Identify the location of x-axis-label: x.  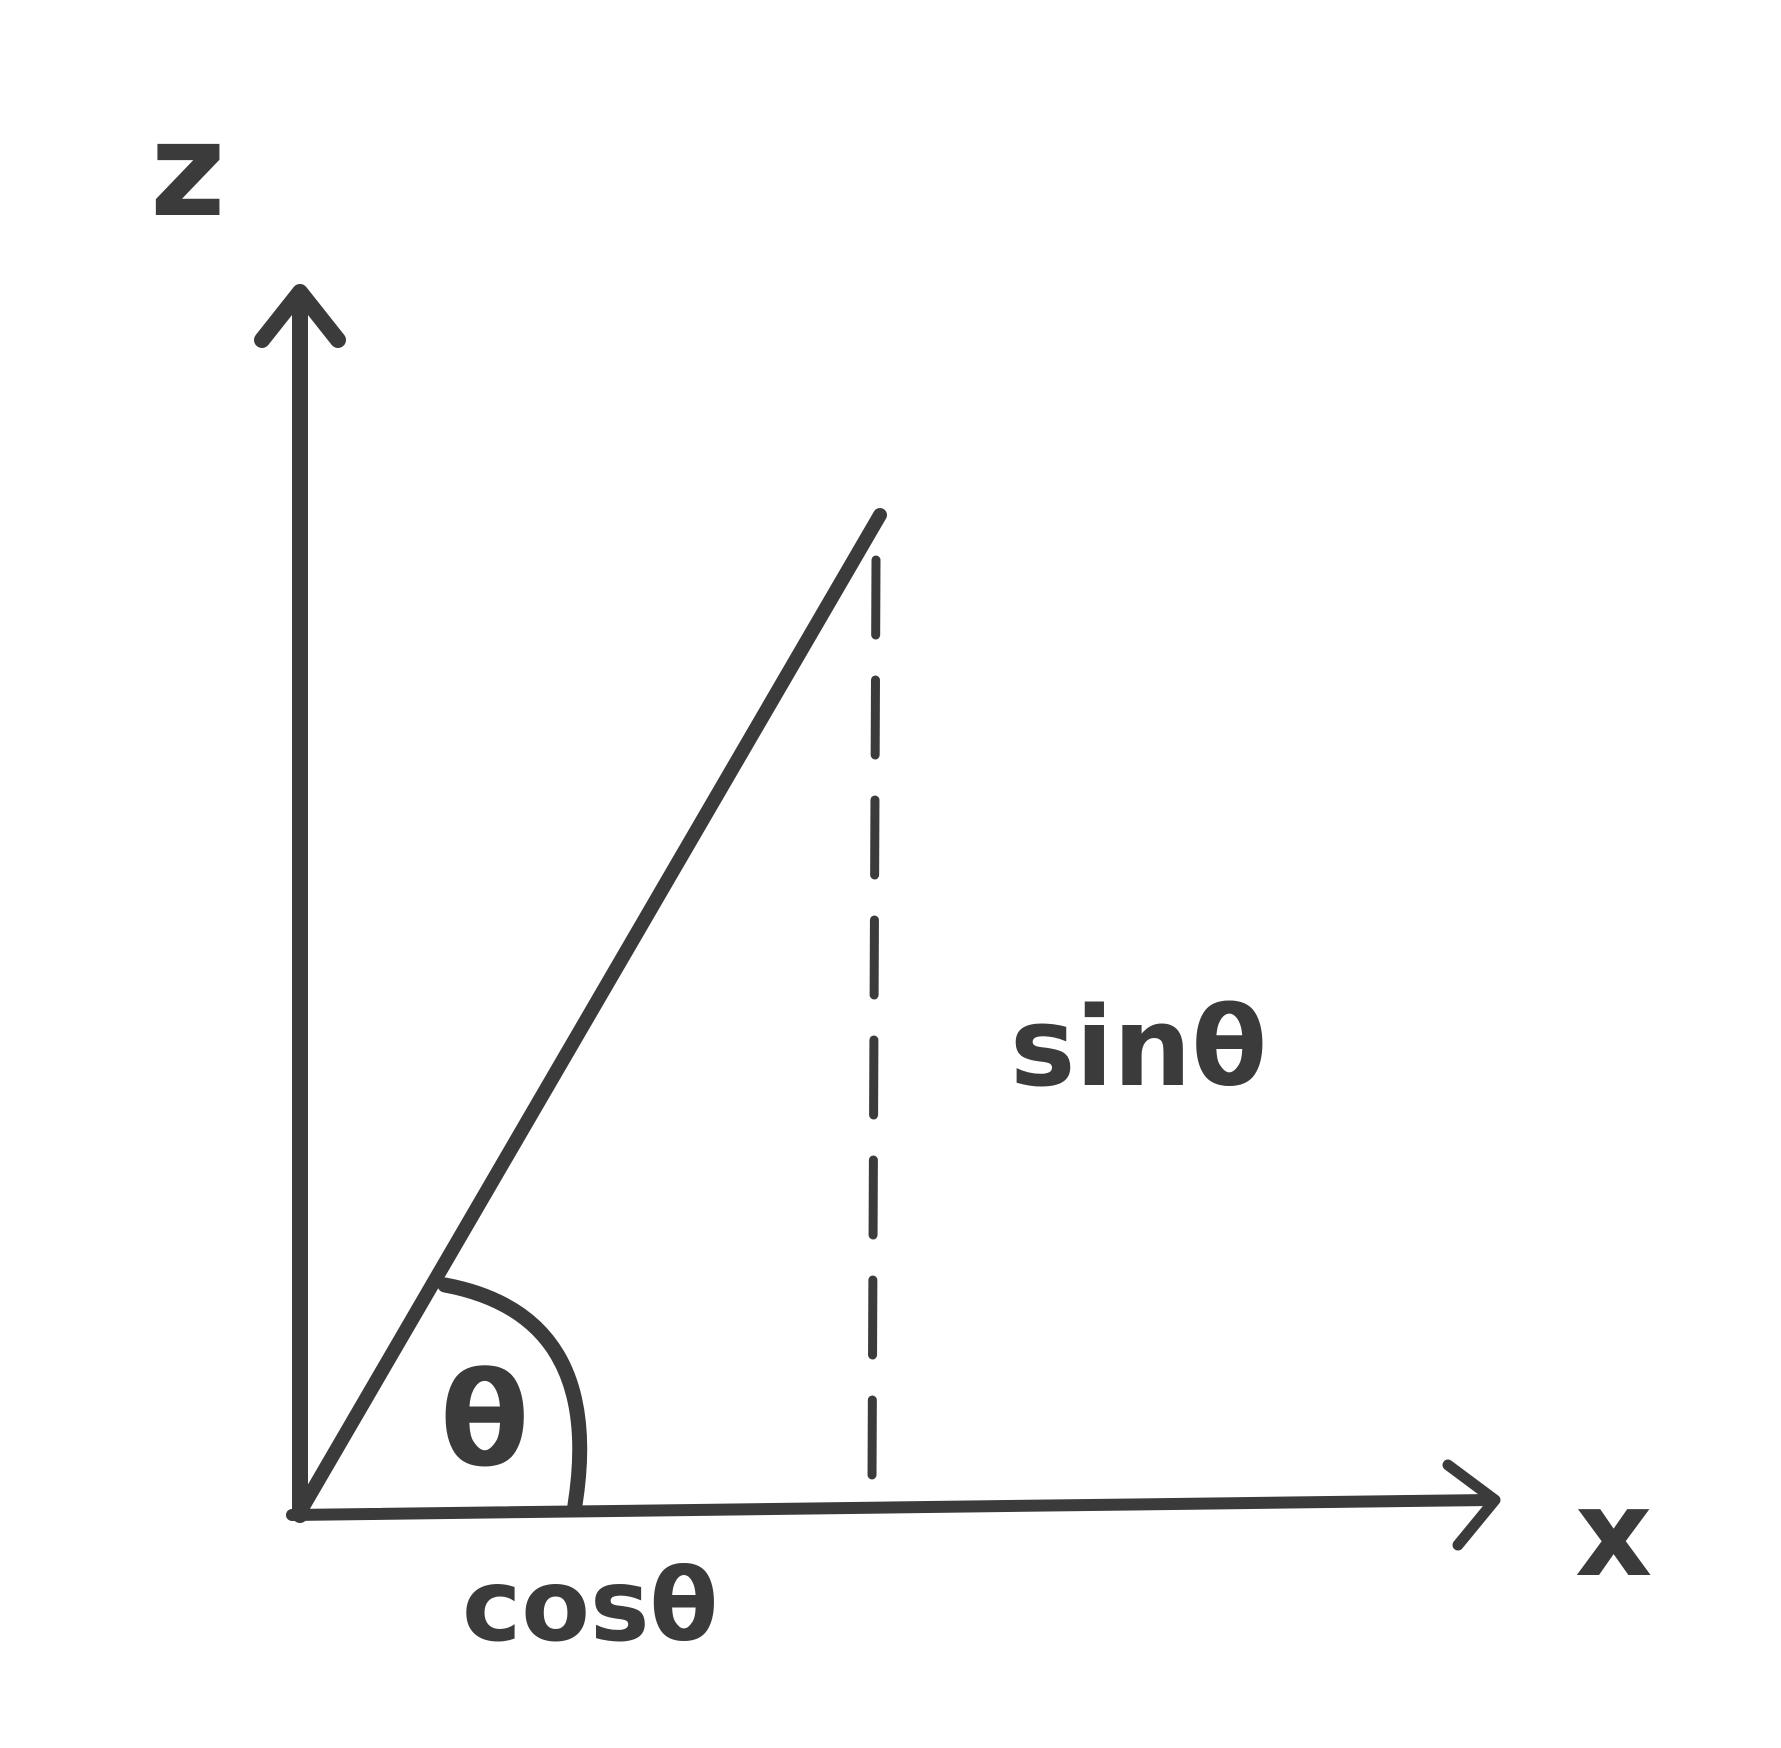
(1613, 1534).